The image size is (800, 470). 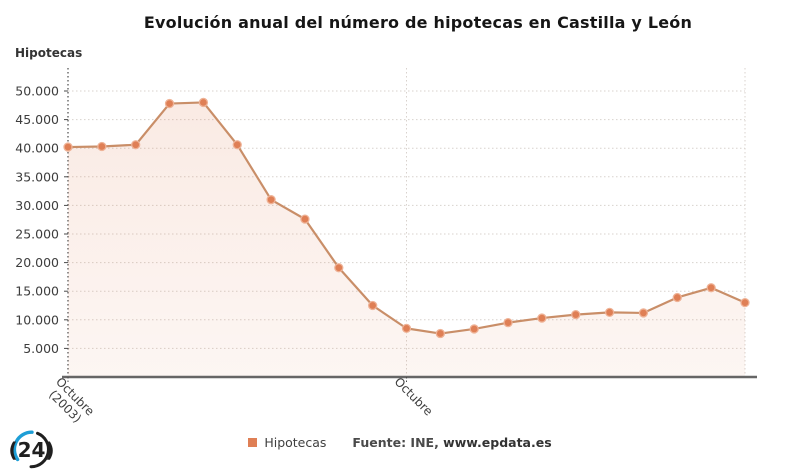 I want to click on x-tick-label: Octubre(2003), so click(x=71, y=400).